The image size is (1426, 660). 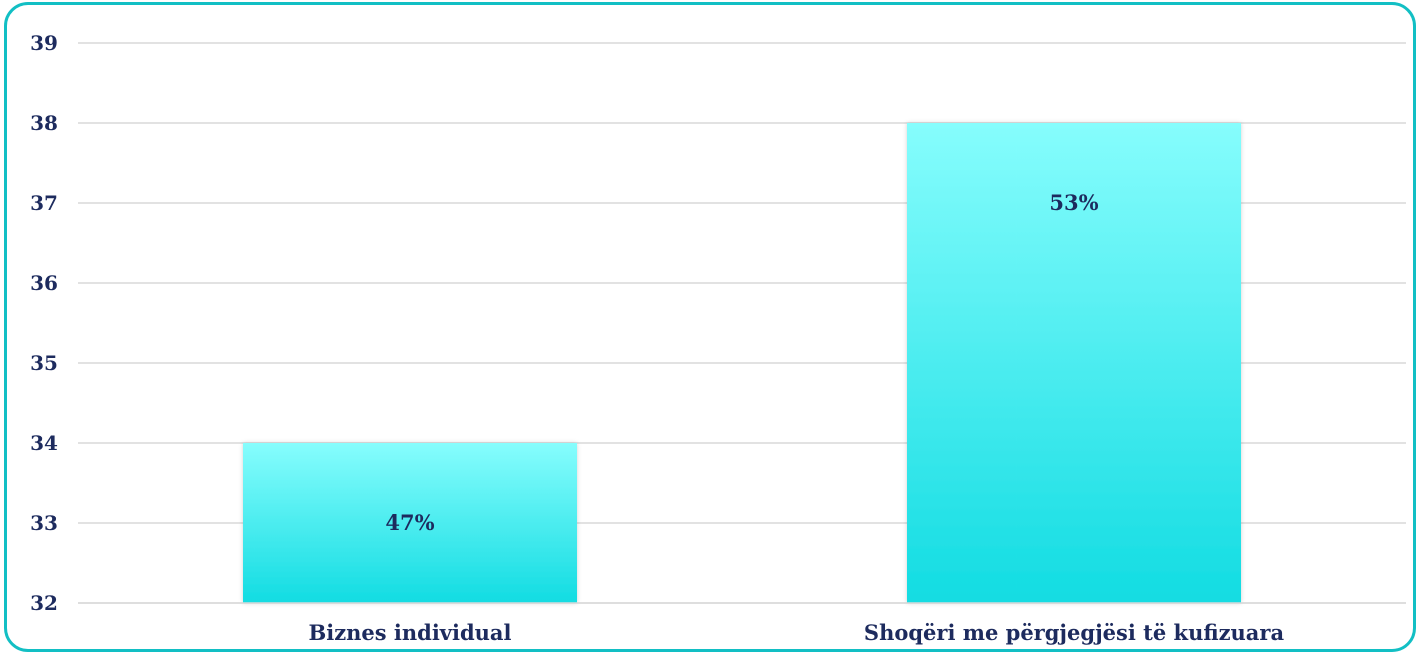 What do you see at coordinates (44, 123) in the screenshot?
I see `y-tick-label: 38` at bounding box center [44, 123].